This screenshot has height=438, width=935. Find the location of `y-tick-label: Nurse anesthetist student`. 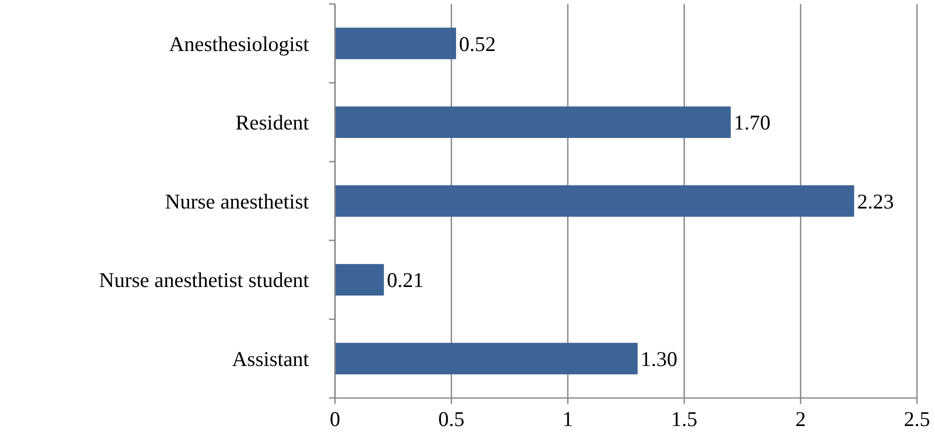

y-tick-label: Nurse anesthetist student is located at coordinates (204, 280).